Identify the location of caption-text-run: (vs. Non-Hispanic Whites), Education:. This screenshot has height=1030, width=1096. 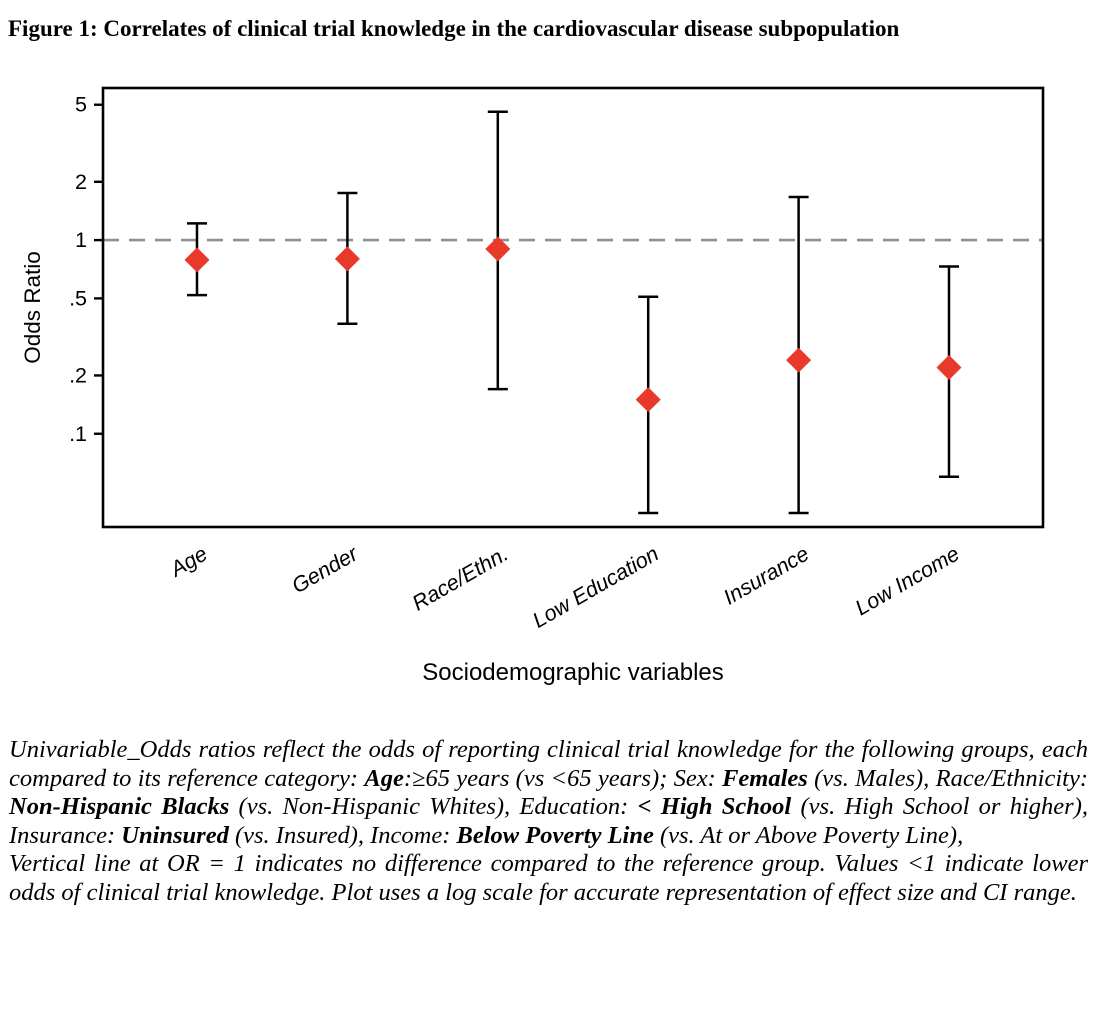
(433, 807).